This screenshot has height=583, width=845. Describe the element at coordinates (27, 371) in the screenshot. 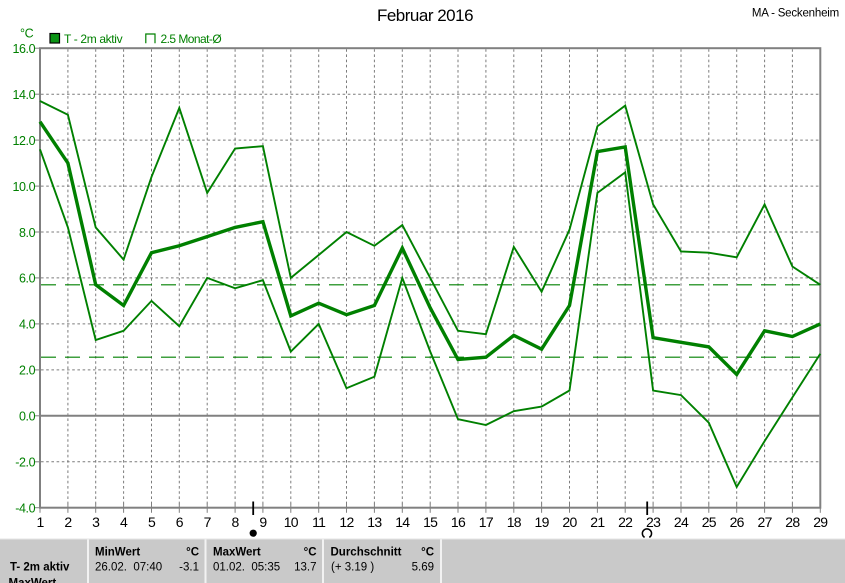

I see `svg-text: 2.0` at that location.